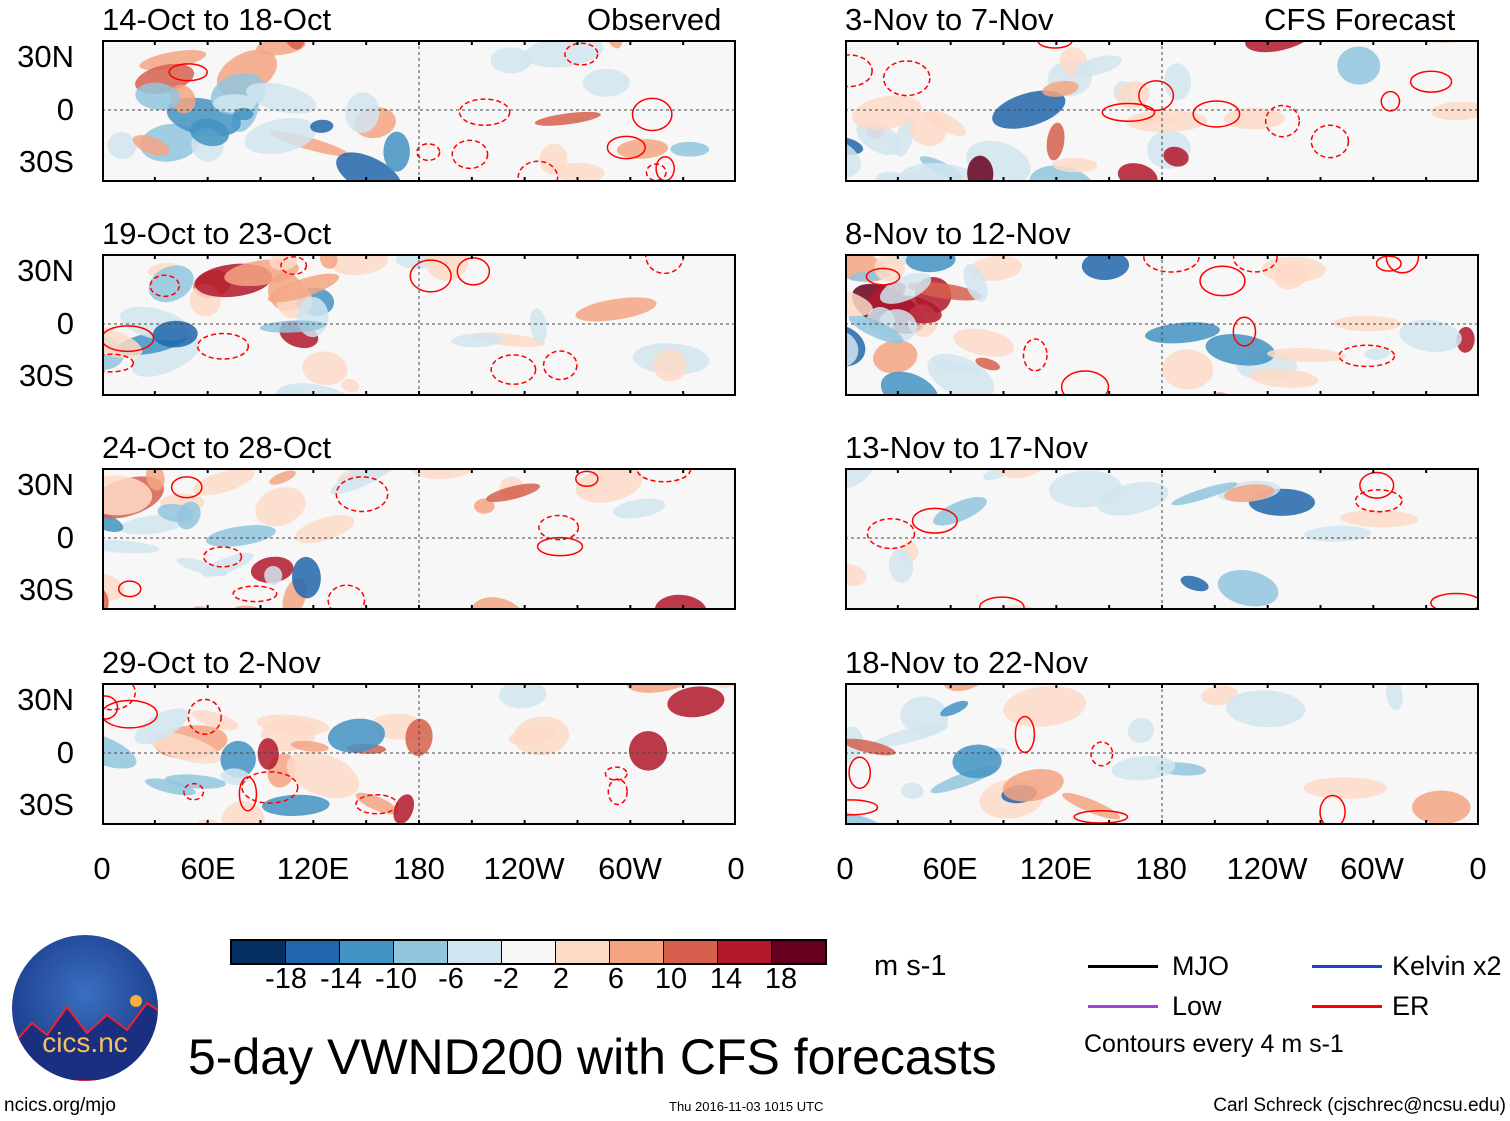 The image size is (1510, 1121). What do you see at coordinates (654, 19) in the screenshot?
I see `observed-header: Observed` at bounding box center [654, 19].